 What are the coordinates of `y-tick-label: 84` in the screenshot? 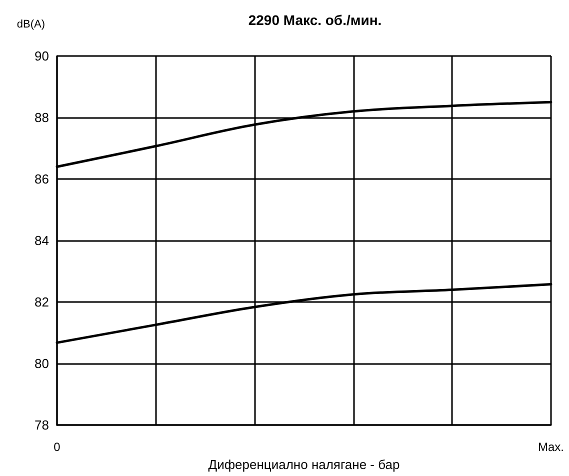 It's located at (41, 240).